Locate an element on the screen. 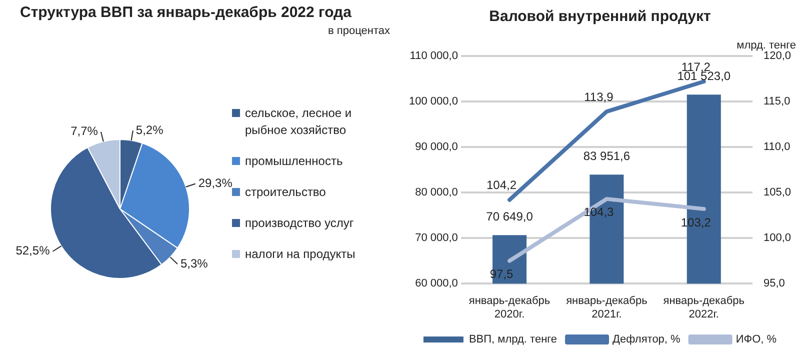 The width and height of the screenshot is (800, 355). data-label: 7,7% is located at coordinates (84, 131).